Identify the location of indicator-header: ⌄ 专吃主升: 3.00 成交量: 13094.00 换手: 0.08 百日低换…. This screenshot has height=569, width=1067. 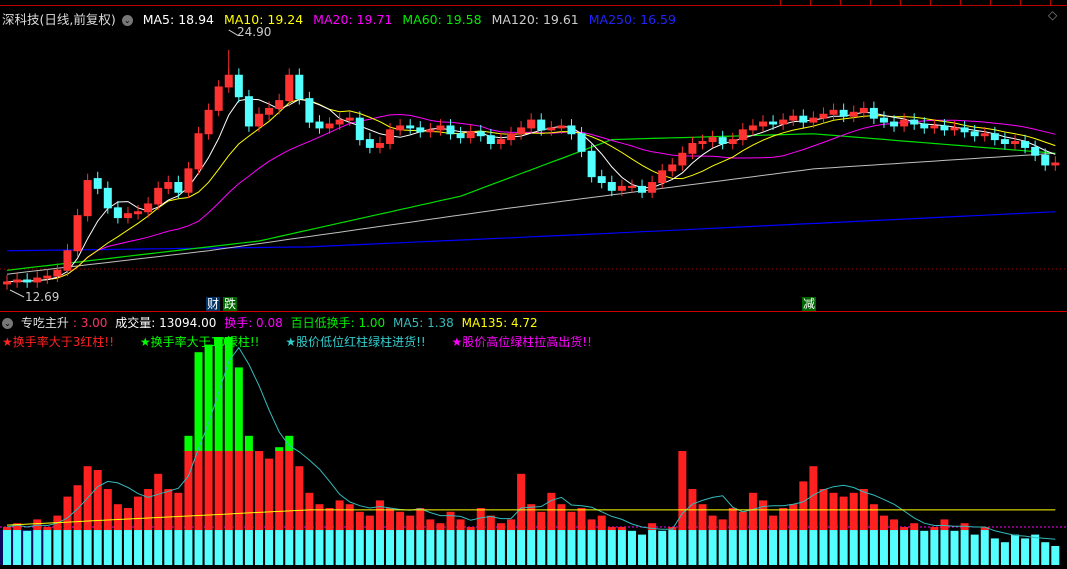
(272, 322).